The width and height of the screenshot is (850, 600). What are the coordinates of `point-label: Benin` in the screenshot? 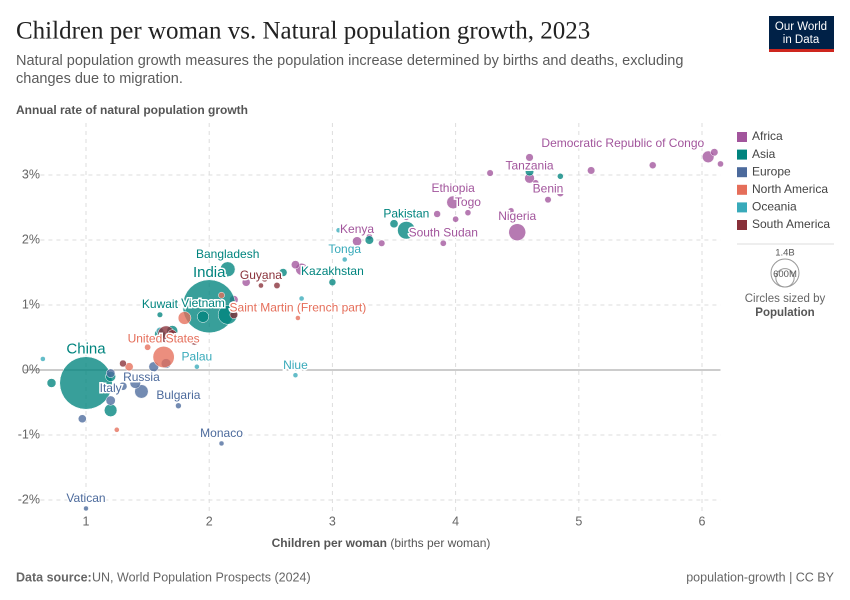 It's located at (548, 189).